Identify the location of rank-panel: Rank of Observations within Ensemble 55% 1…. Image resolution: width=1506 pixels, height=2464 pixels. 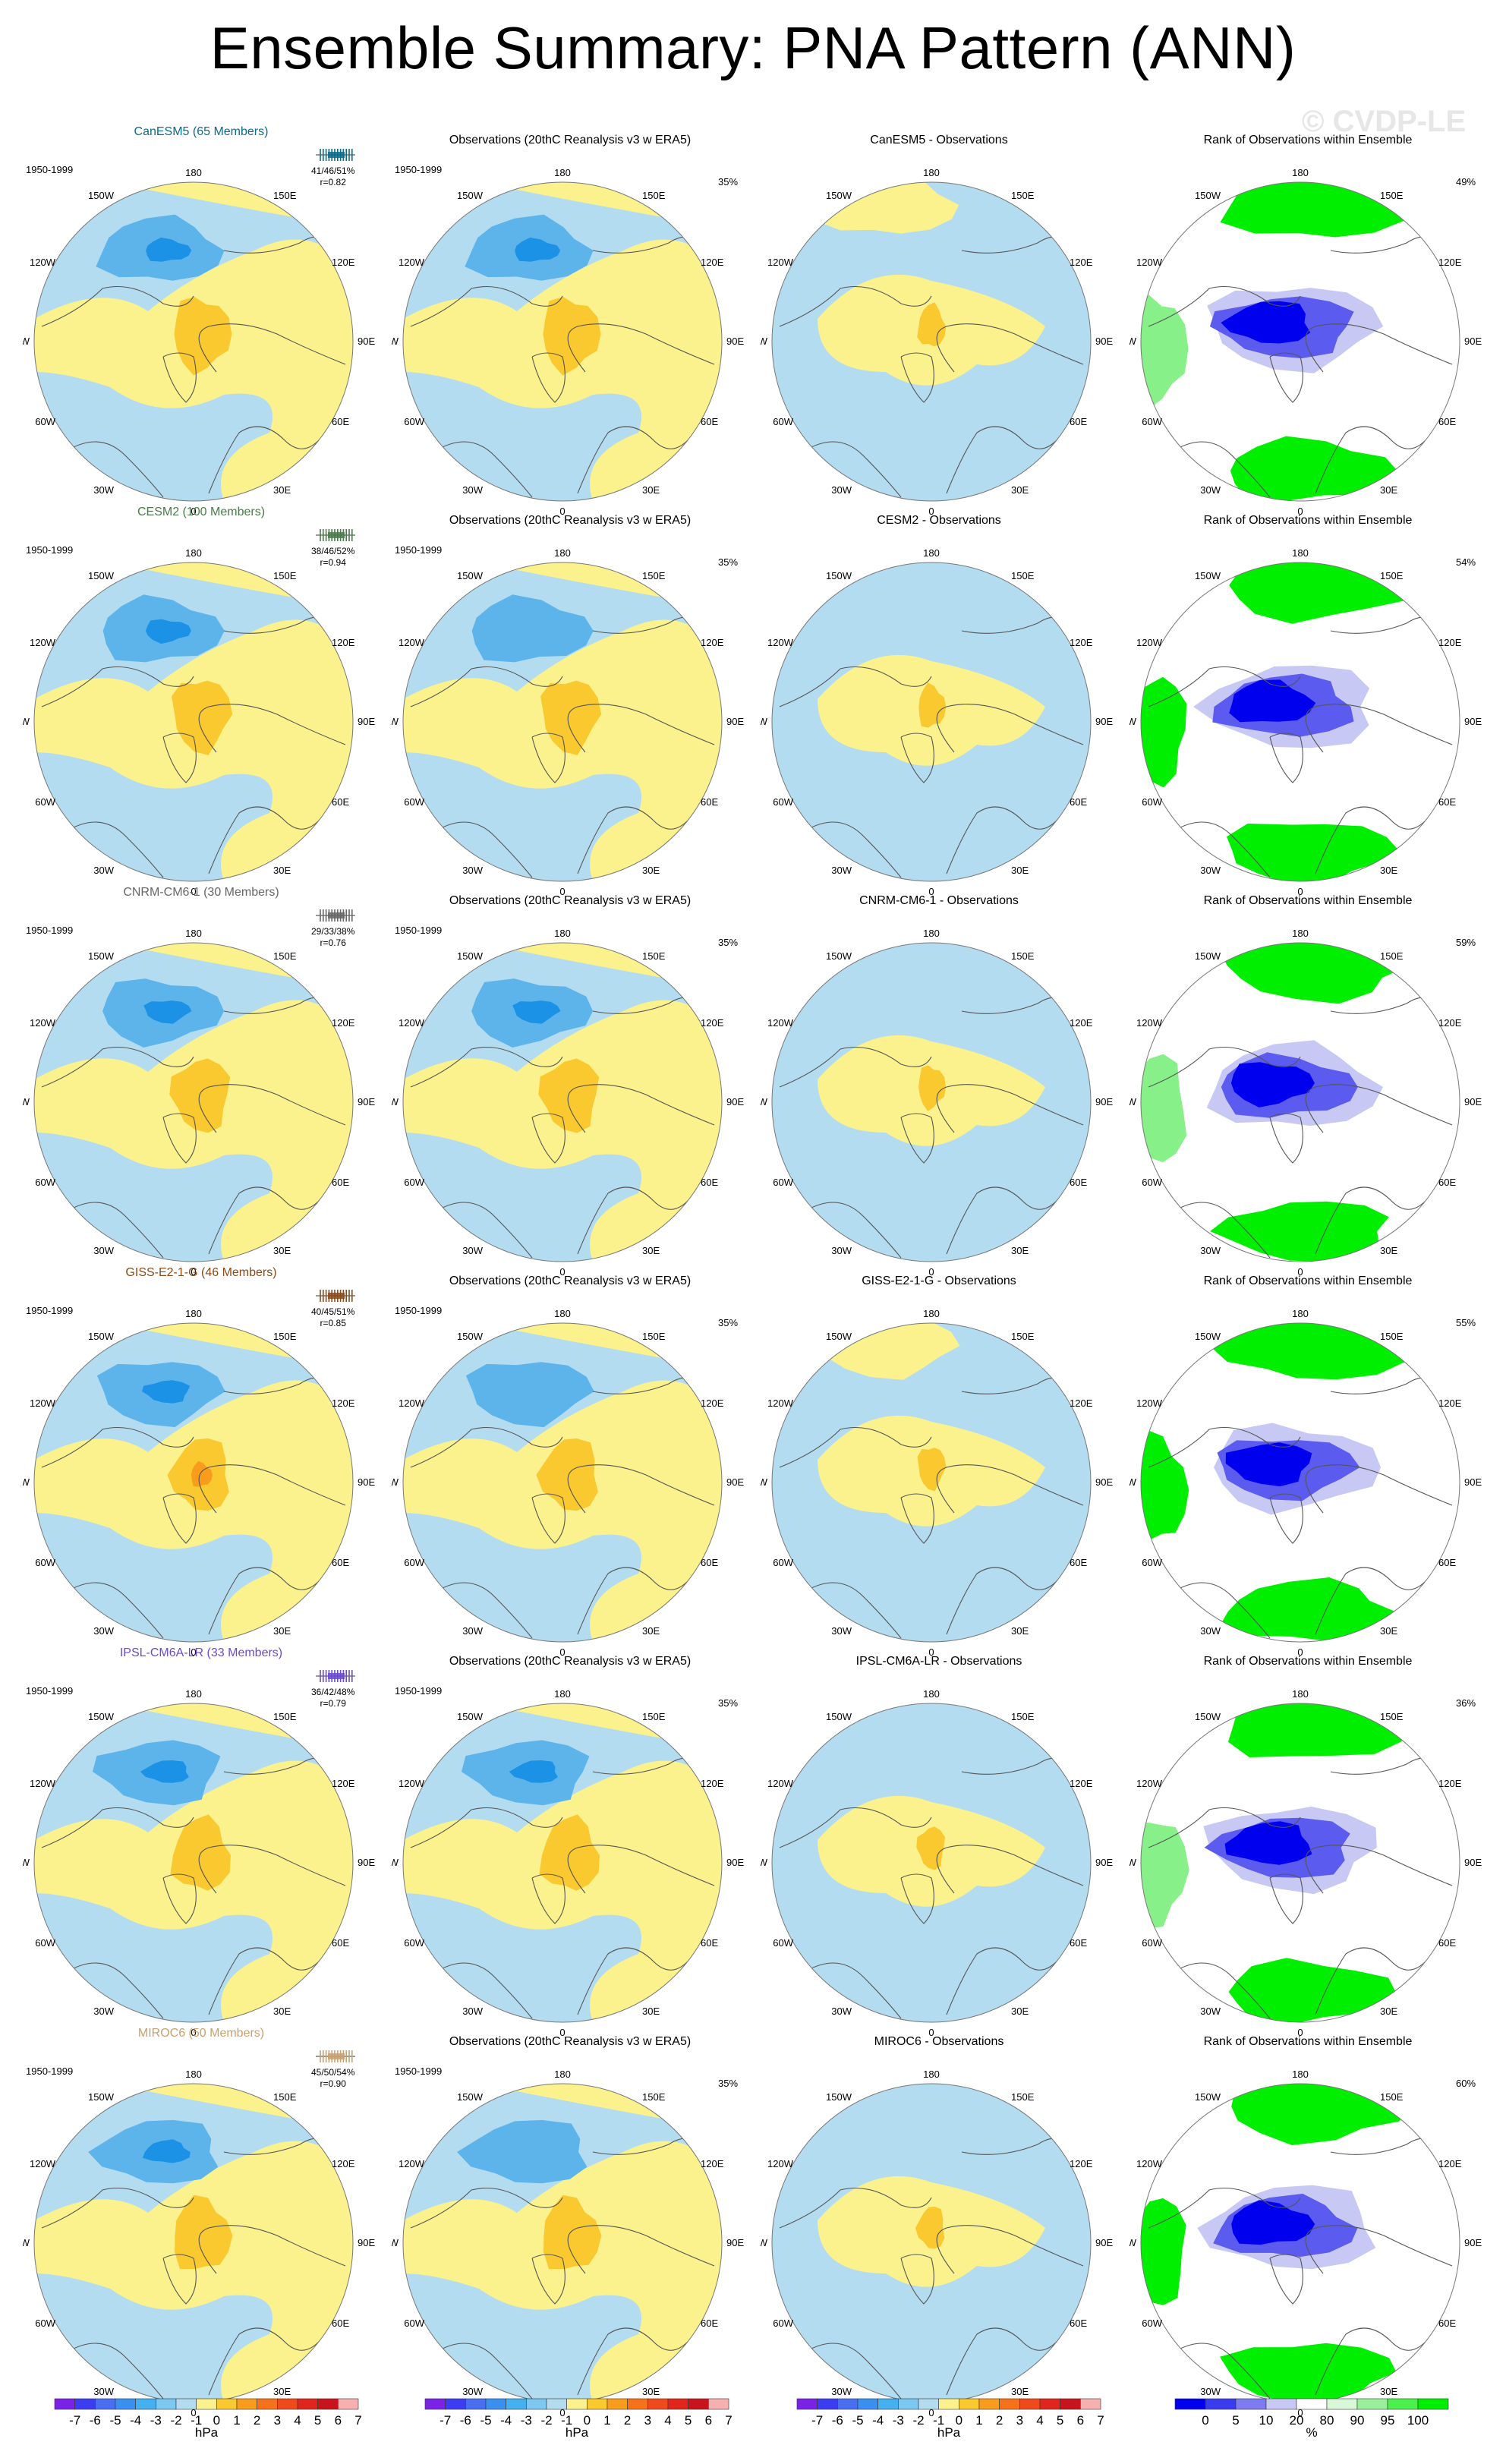
(1308, 1457).